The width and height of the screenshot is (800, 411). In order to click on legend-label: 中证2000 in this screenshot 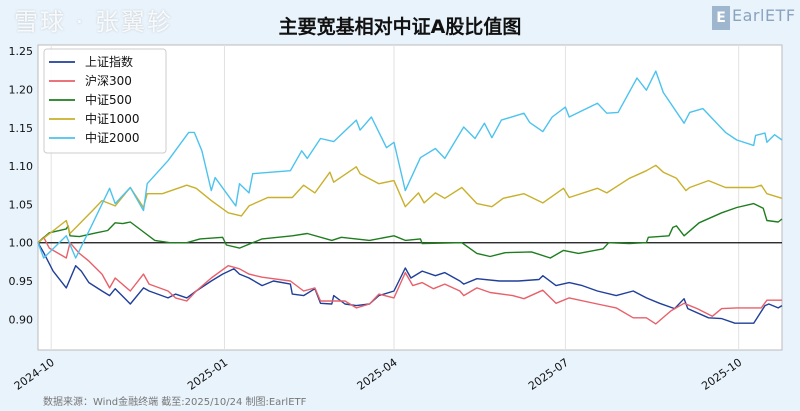, I will do `click(112, 137)`.